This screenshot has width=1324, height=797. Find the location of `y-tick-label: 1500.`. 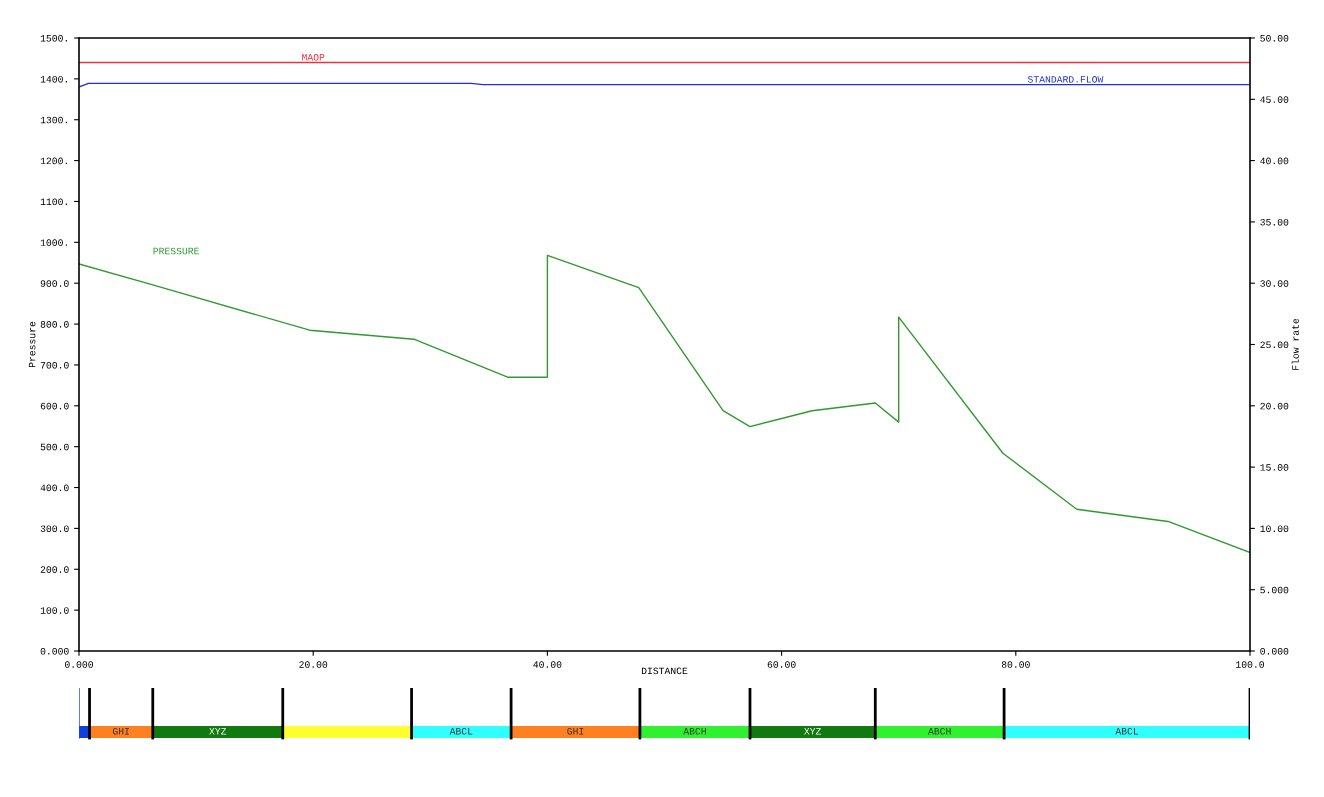

y-tick-label: 1500. is located at coordinates (53, 38).